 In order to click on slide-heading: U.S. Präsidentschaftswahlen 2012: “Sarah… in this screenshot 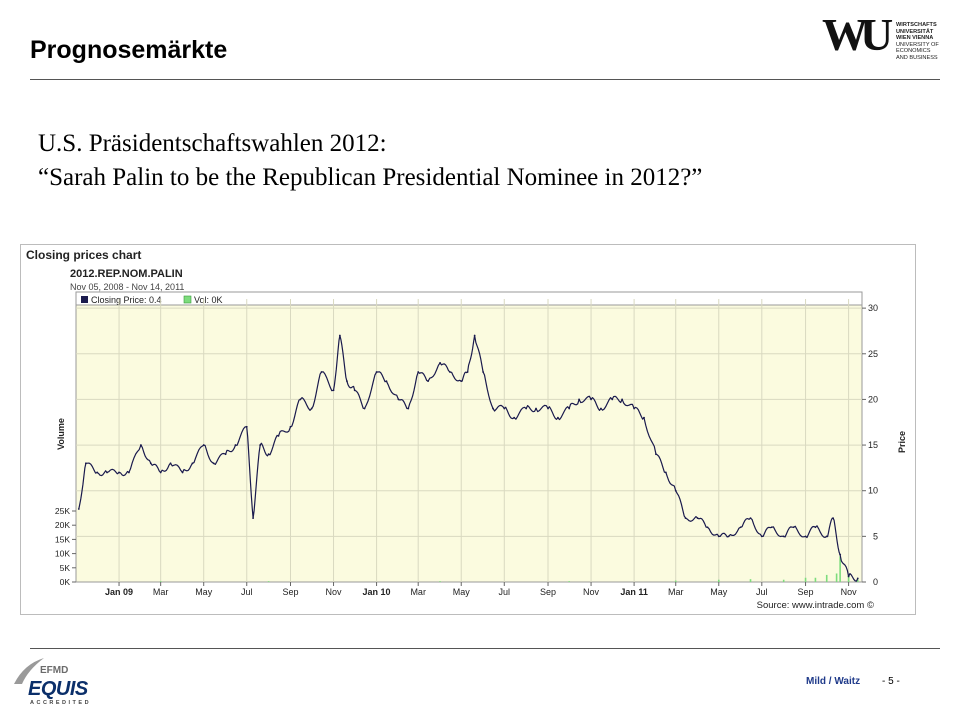, I will do `click(370, 161)`.